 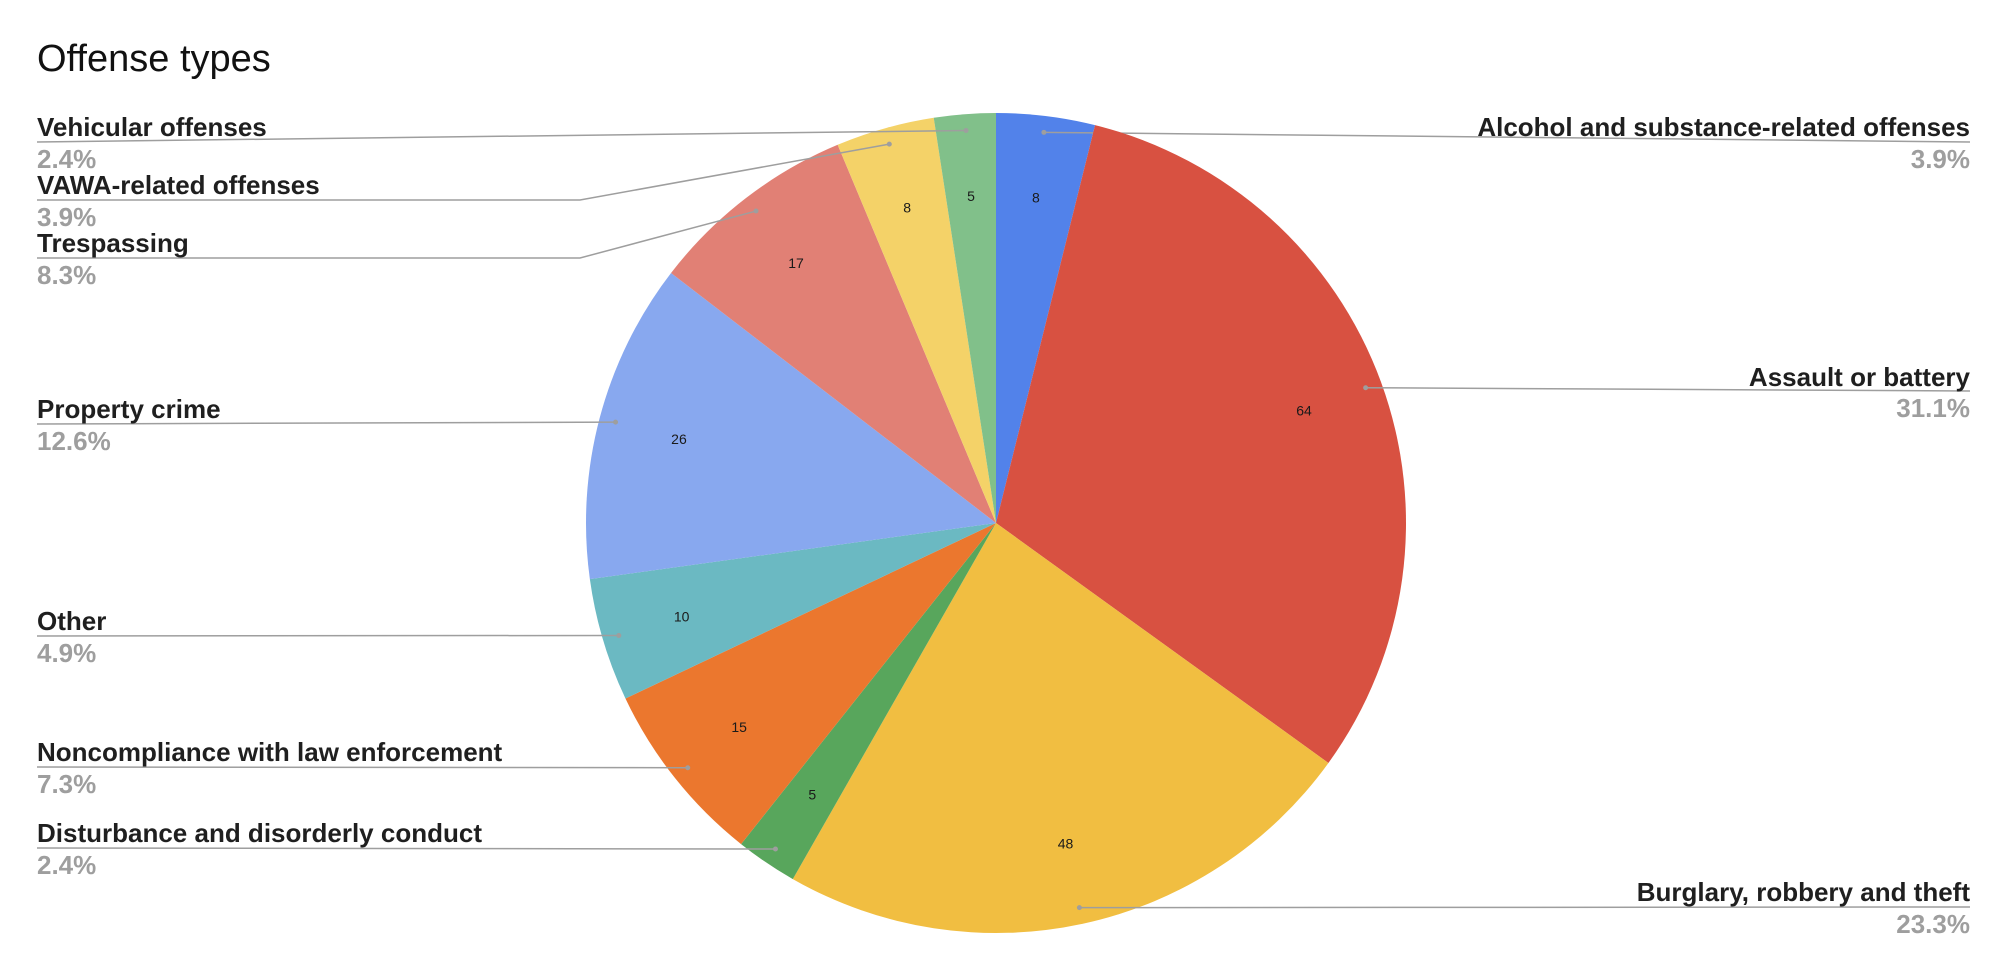 I want to click on percent-vawa: 3.9%, so click(x=67, y=217).